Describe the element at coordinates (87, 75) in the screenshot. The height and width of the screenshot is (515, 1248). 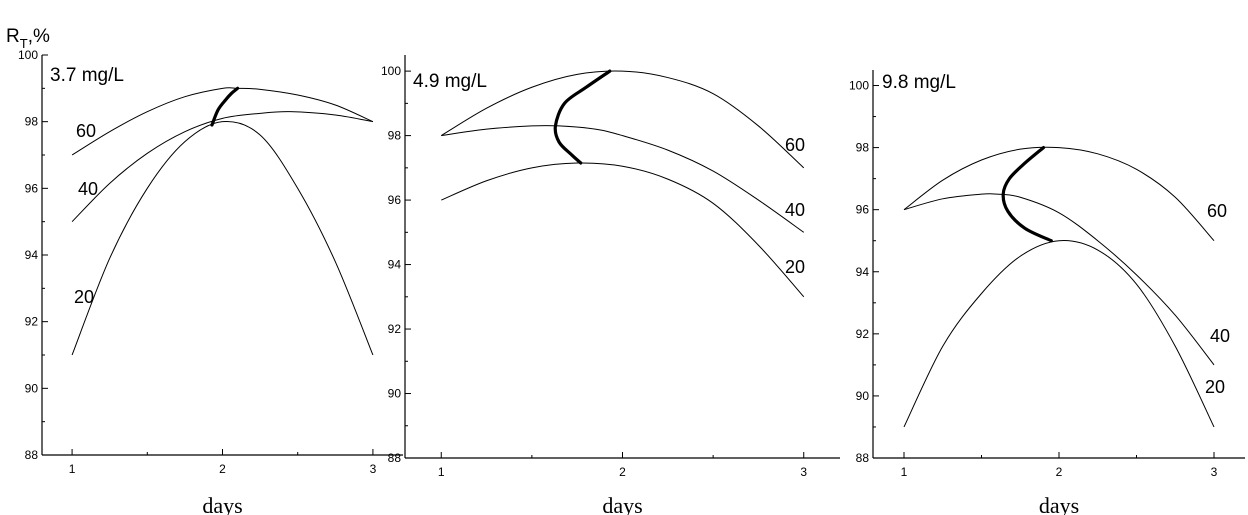
I see `panel-title: 3.7 mg/L` at that location.